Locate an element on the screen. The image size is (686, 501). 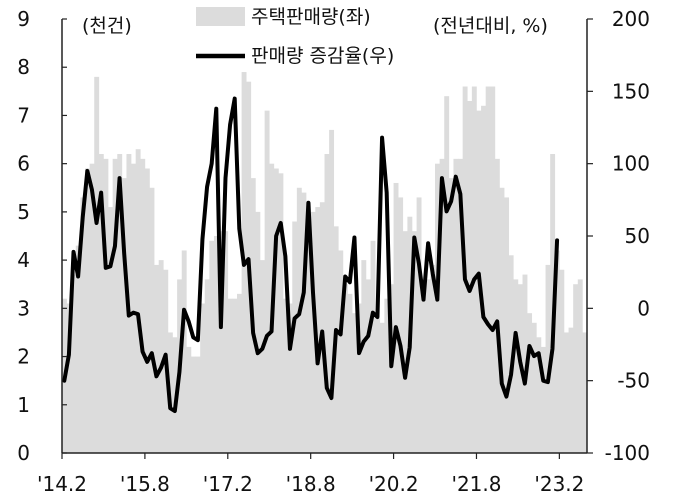
left-tick-label: 4 is located at coordinates (23, 260).